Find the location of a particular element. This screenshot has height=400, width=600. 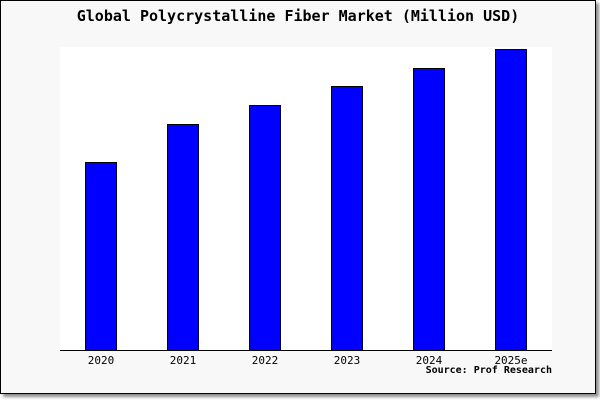

bar-slot-2025e is located at coordinates (511, 199).